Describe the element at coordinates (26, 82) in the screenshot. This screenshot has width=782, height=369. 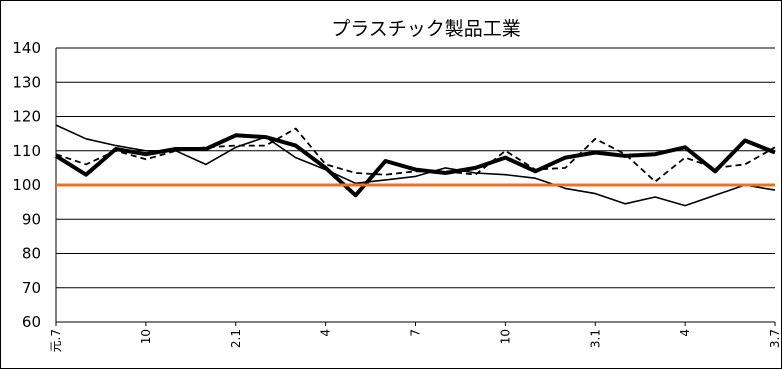
I see `y-tick-label: 130` at that location.